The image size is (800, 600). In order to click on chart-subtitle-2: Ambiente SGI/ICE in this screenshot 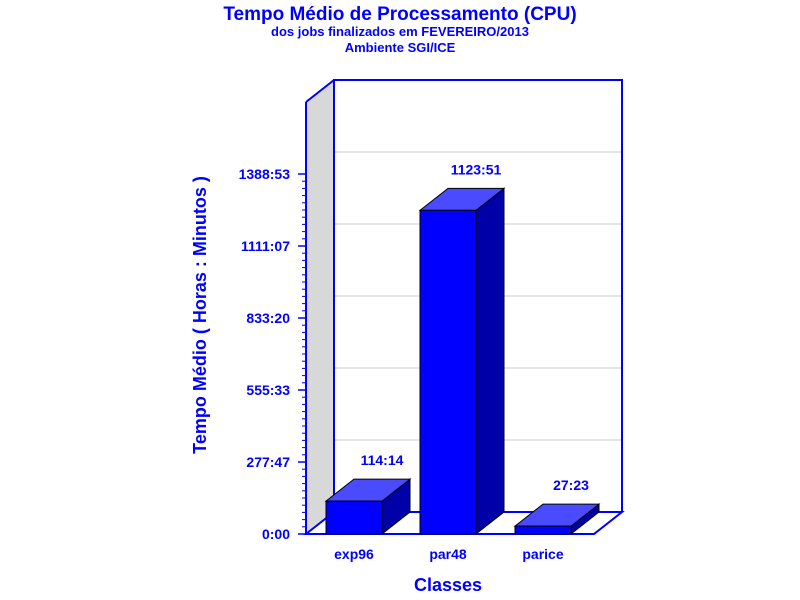, I will do `click(400, 47)`.